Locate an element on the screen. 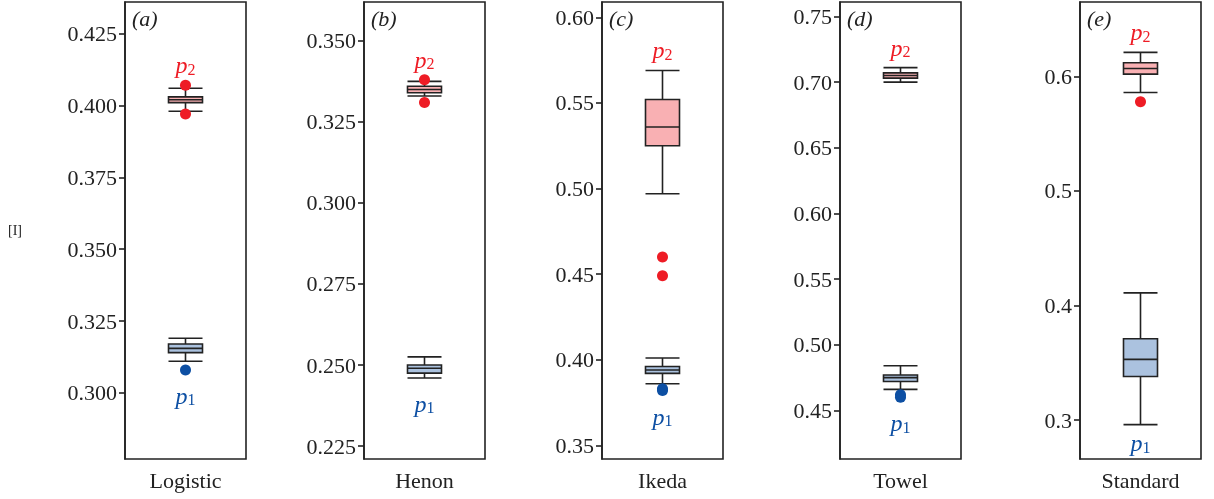  y-tick-label: 0.65 is located at coordinates (812, 148).